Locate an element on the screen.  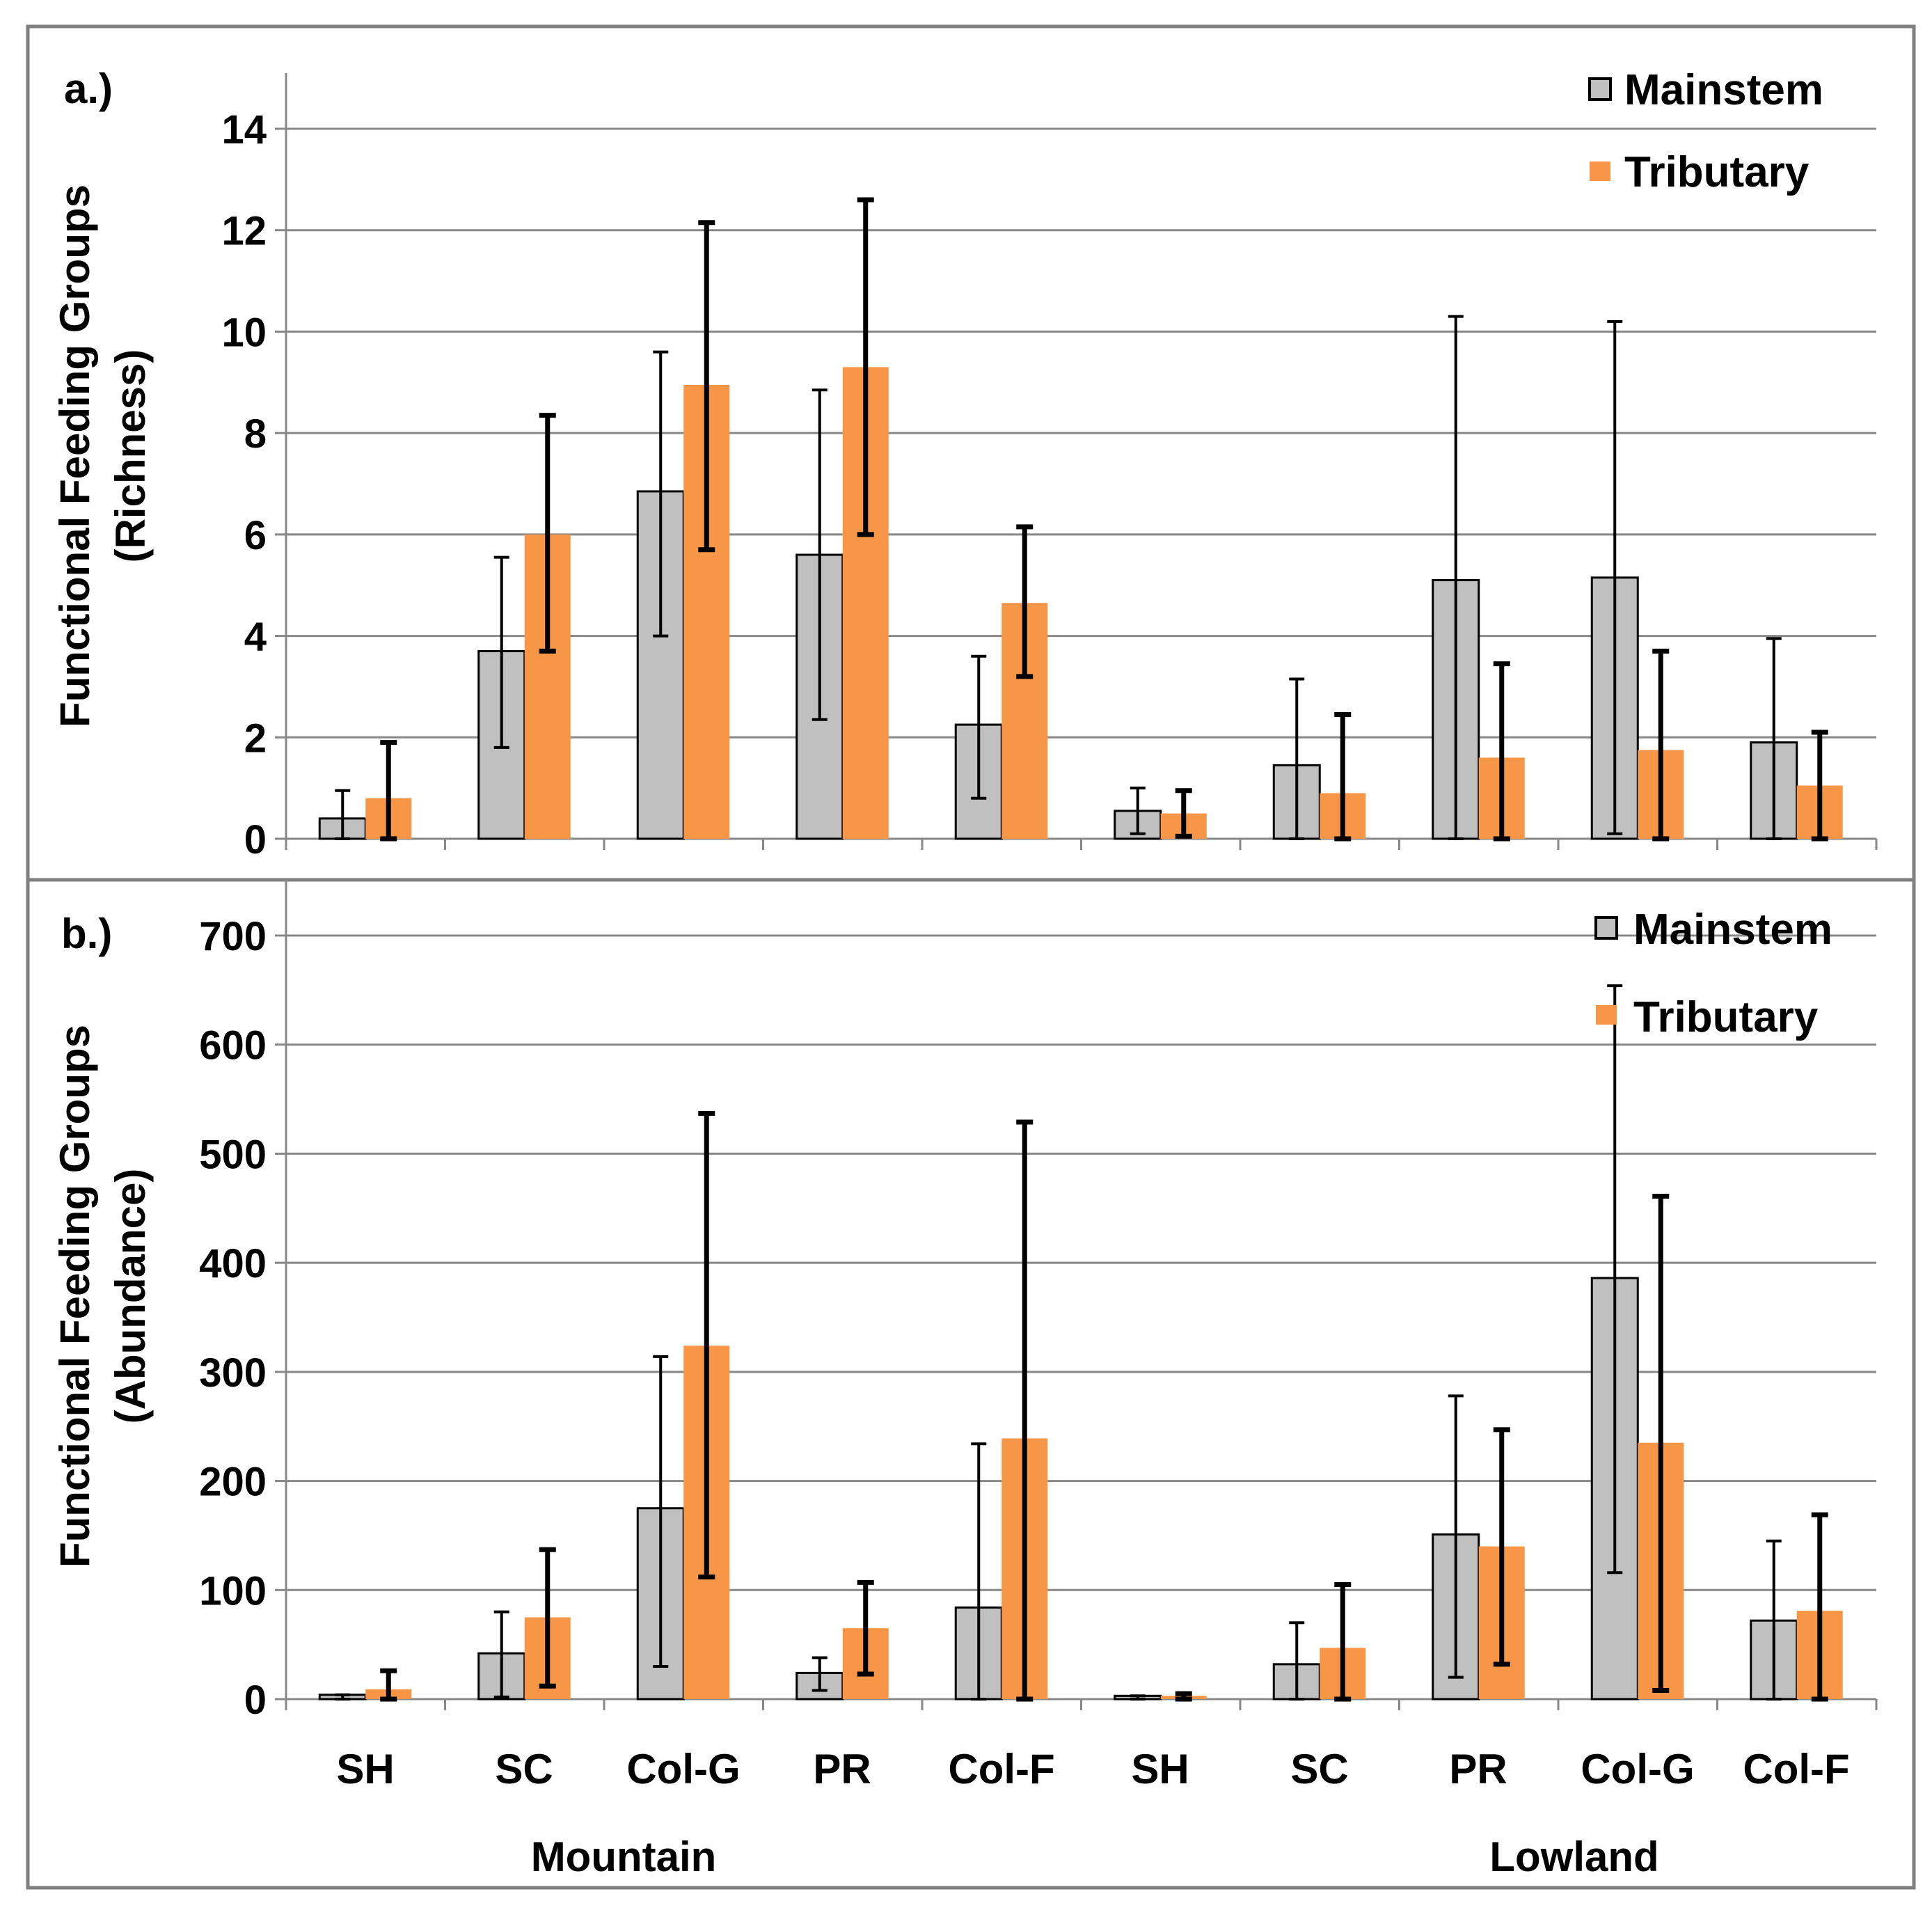
legend-b-mainstem-label: Mainstem is located at coordinates (1732, 930).